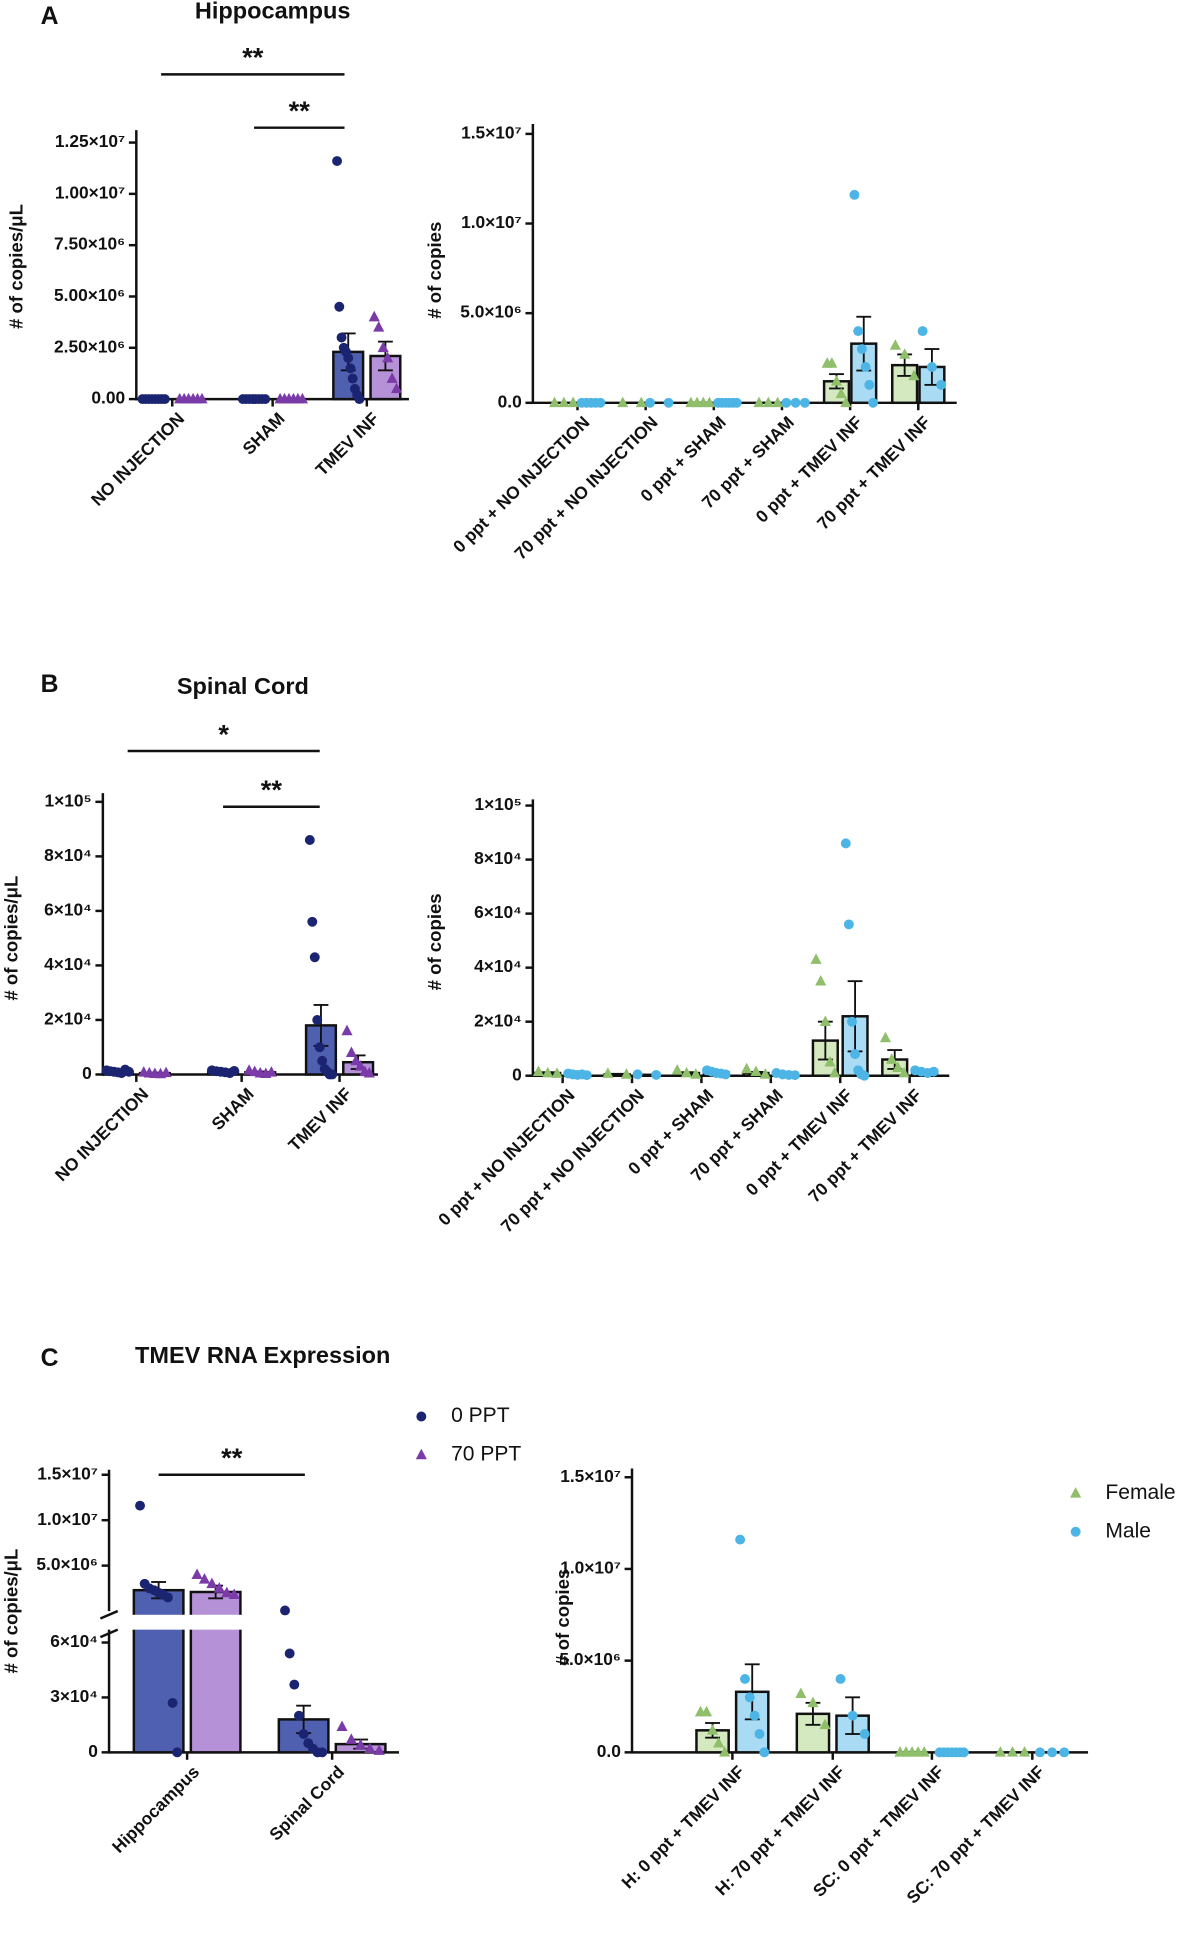 The height and width of the screenshot is (1942, 1181). What do you see at coordinates (486, 1453) in the screenshot?
I see `legend-label: 70 PPT` at bounding box center [486, 1453].